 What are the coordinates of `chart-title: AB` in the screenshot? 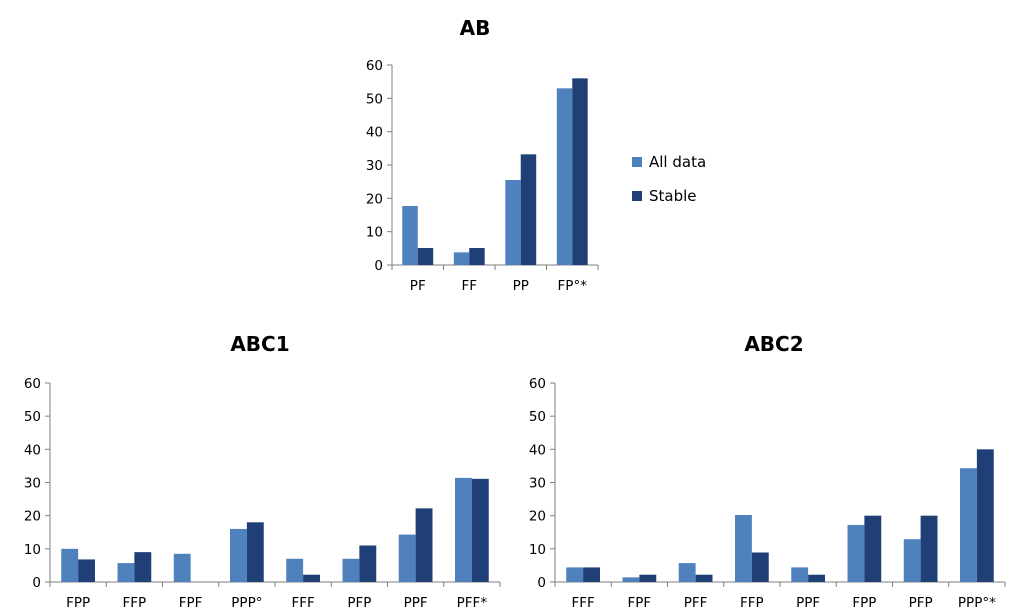 It's located at (475, 28).